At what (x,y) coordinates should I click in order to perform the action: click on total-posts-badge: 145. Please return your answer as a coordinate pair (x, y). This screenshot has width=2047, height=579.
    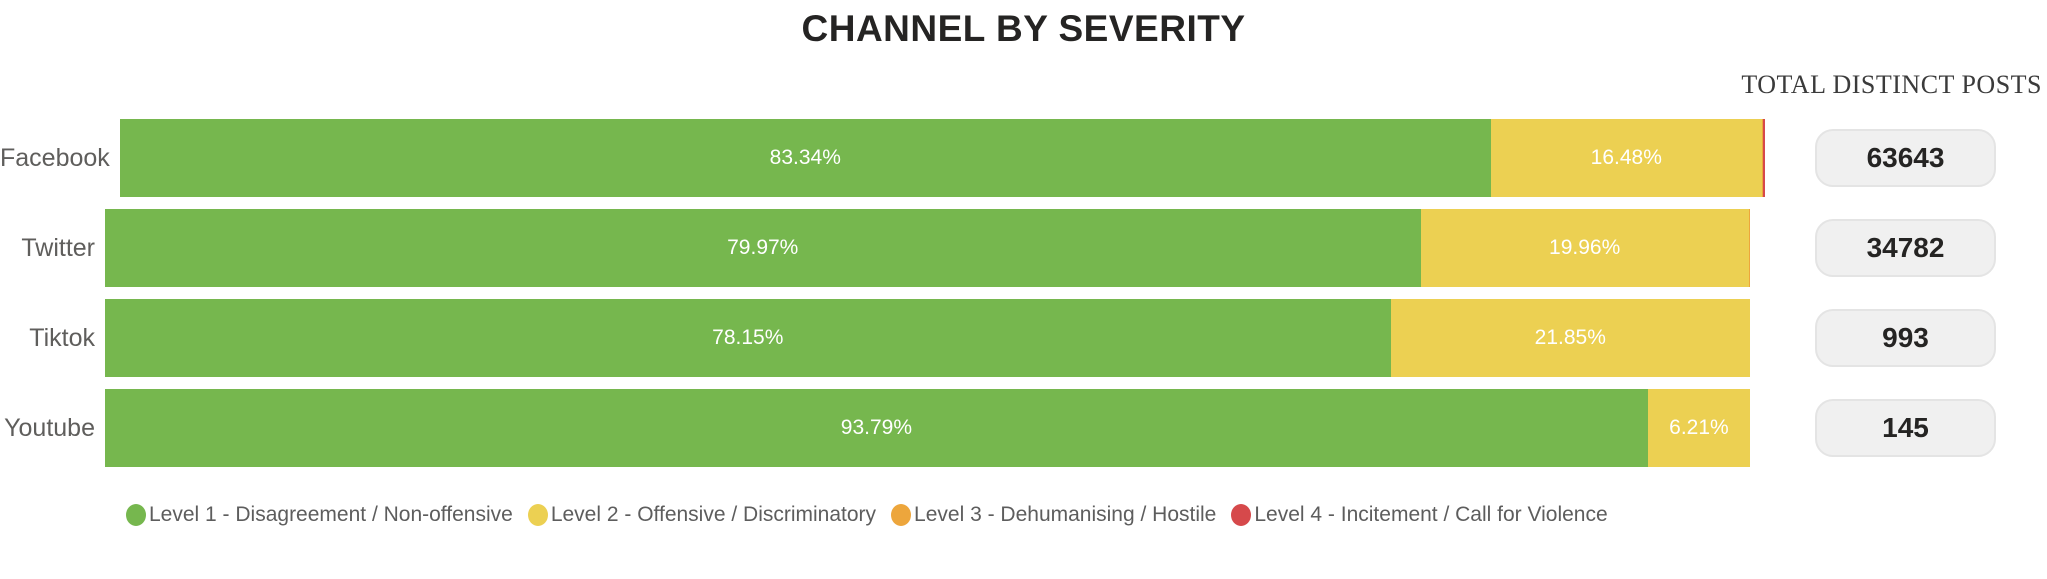
    Looking at the image, I should click on (1905, 428).